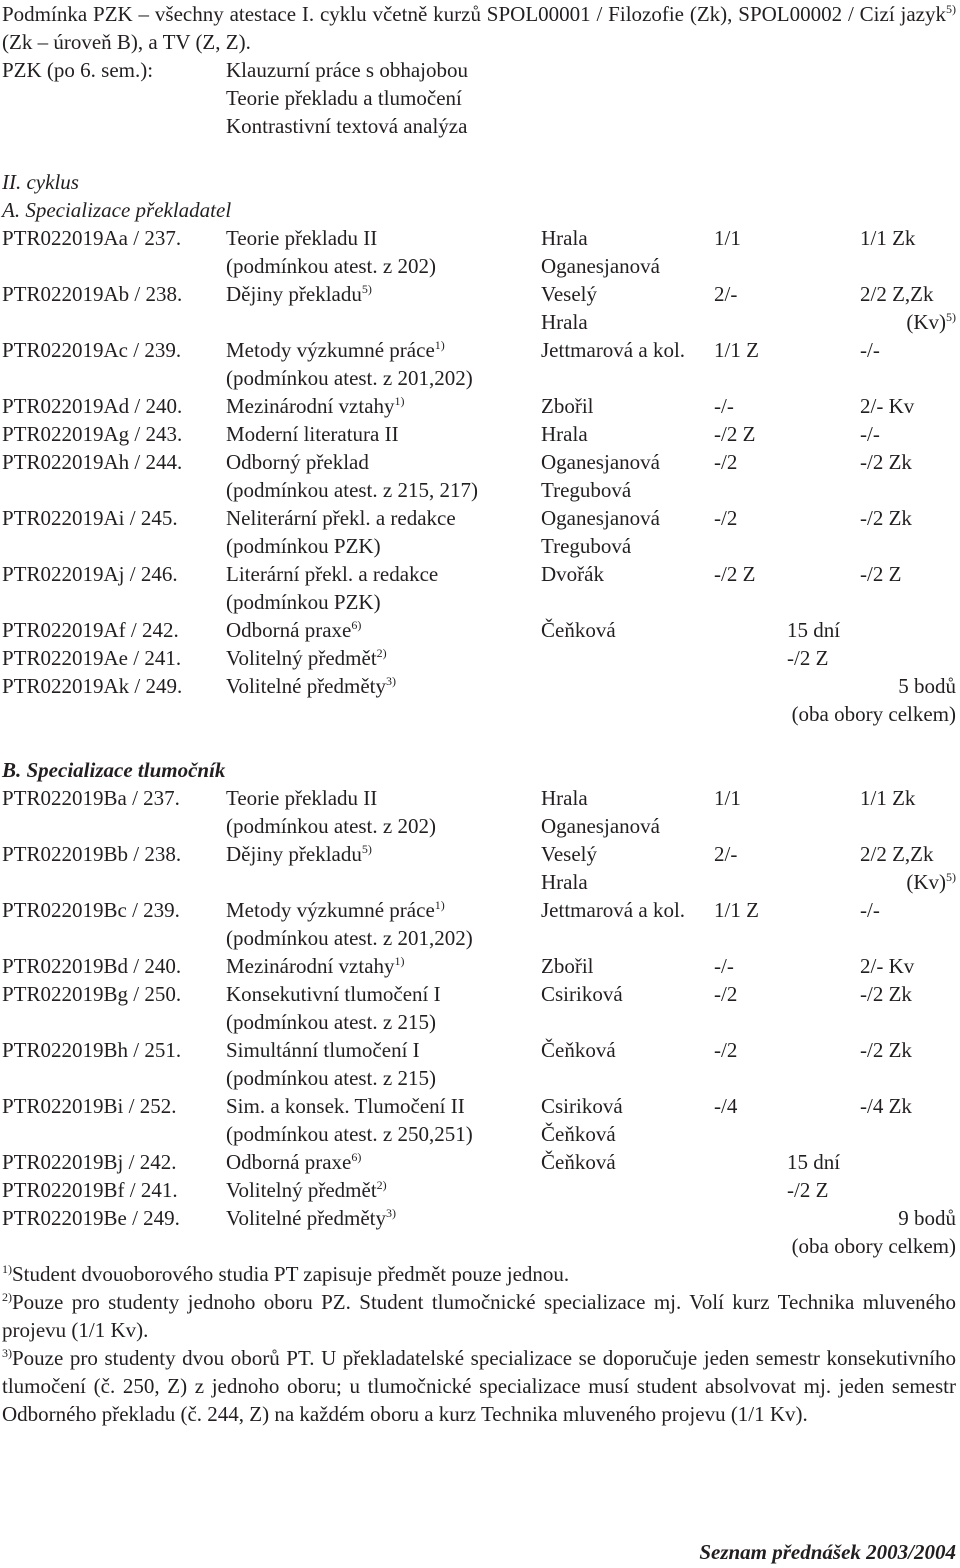  Describe the element at coordinates (356, 625) in the screenshot. I see `superscript: 6)` at that location.